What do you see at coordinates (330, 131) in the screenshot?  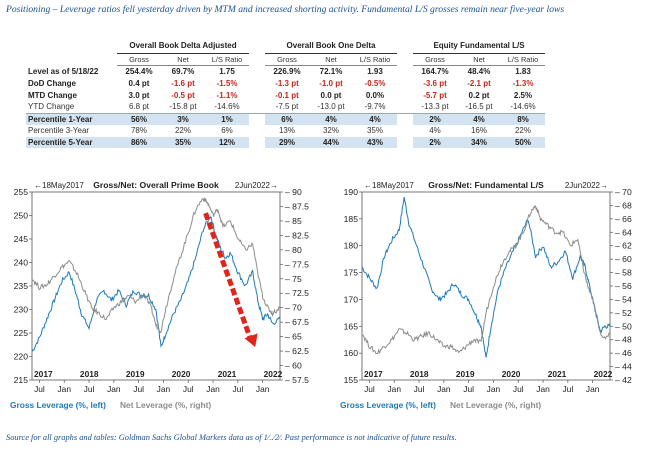 I see `table-cell: 32%` at bounding box center [330, 131].